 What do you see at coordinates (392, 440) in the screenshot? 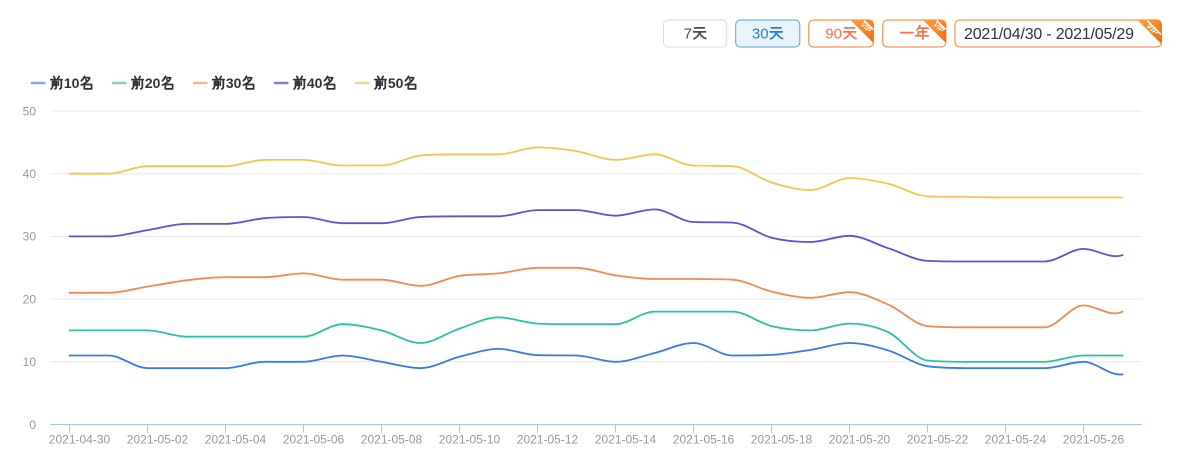
I see `svg-text: 2021-05-08` at bounding box center [392, 440].